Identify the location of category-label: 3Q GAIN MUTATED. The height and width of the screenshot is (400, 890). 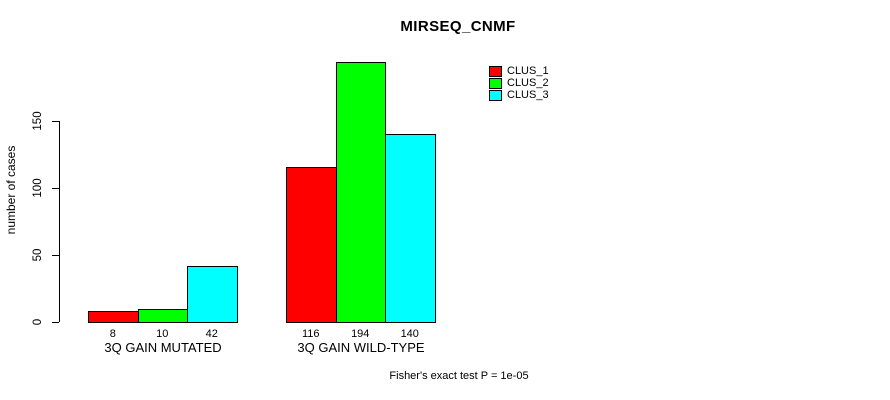
(163, 347).